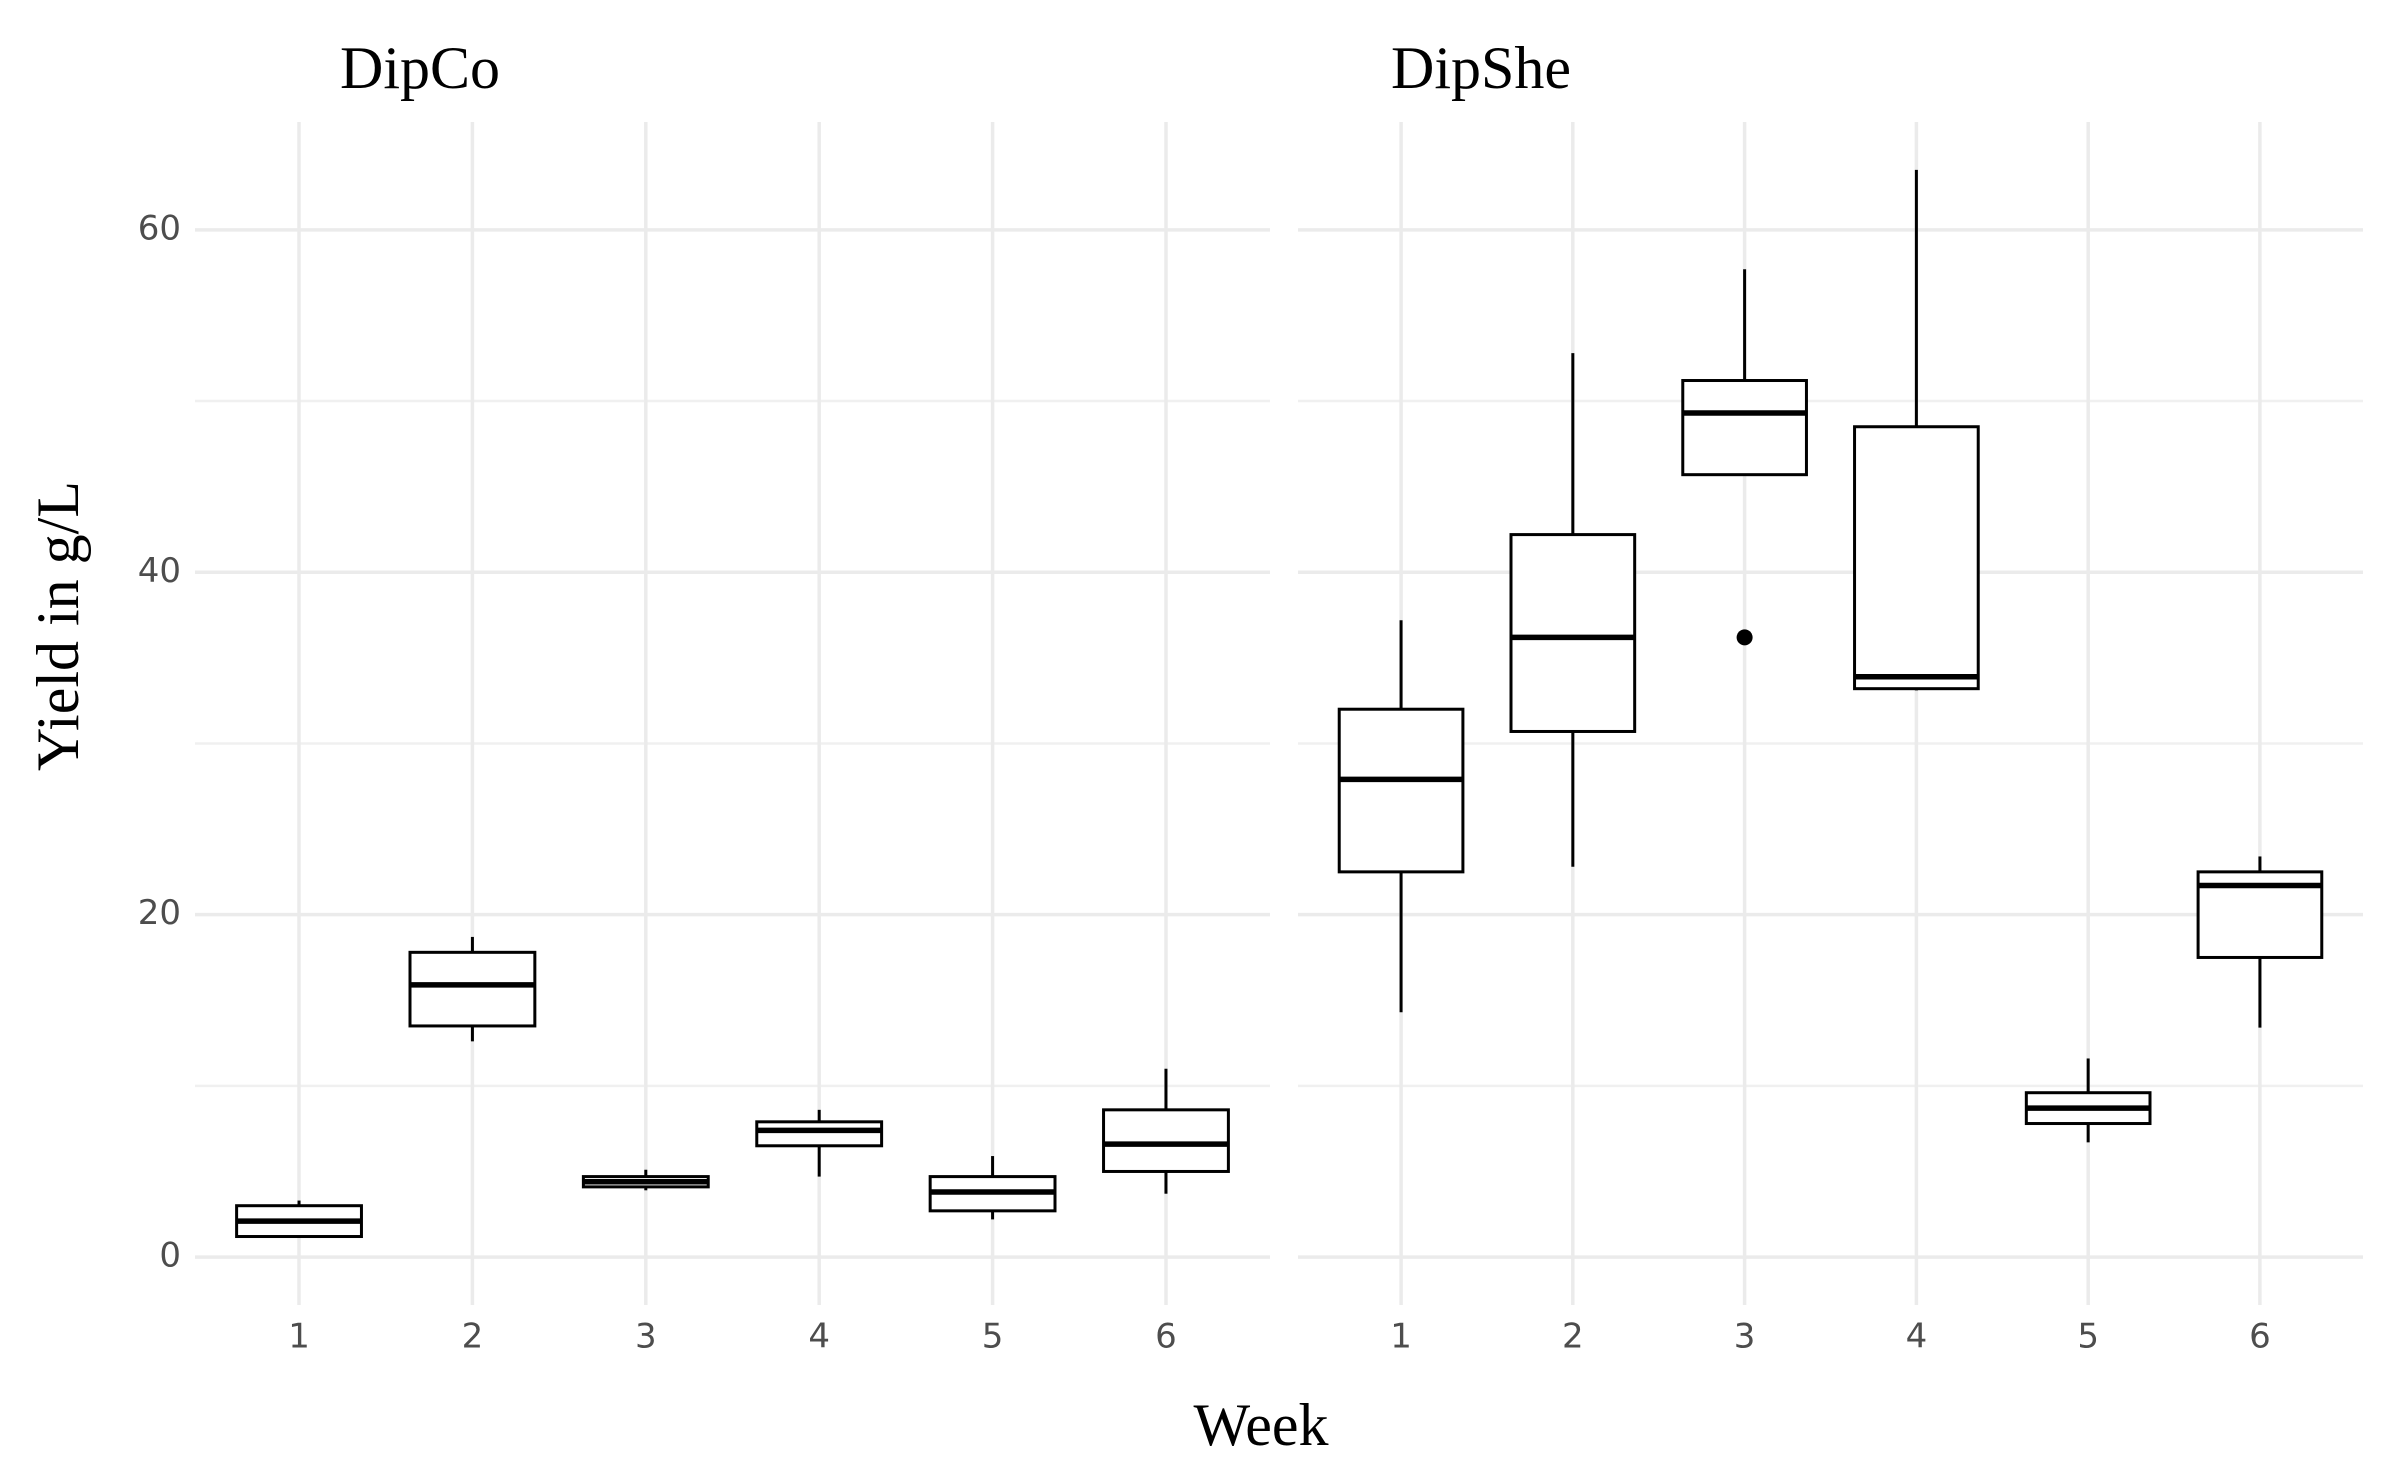  I want to click on y-tick-label: 60, so click(159, 228).